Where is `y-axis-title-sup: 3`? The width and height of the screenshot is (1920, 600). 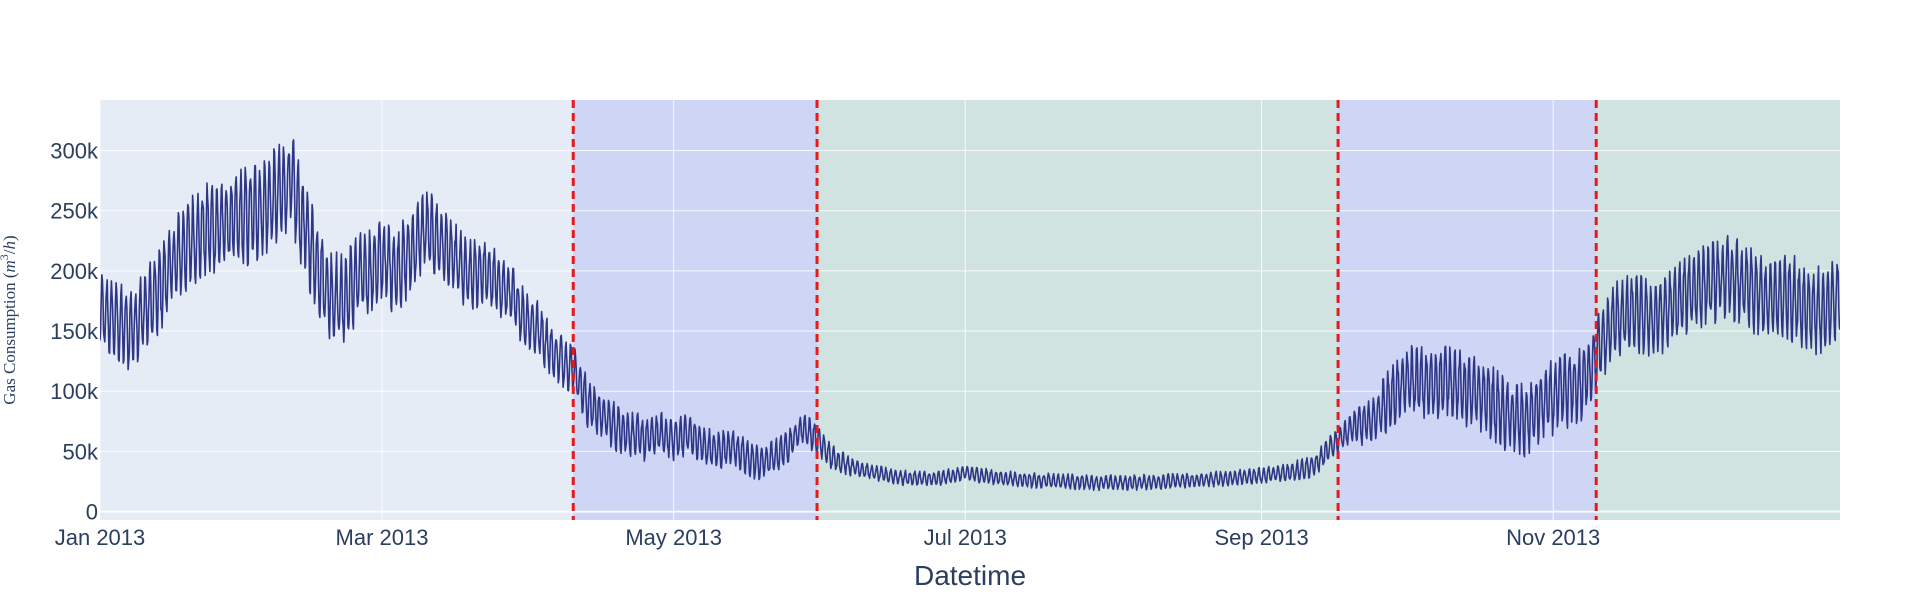 y-axis-title-sup: 3 is located at coordinates (5, 257).